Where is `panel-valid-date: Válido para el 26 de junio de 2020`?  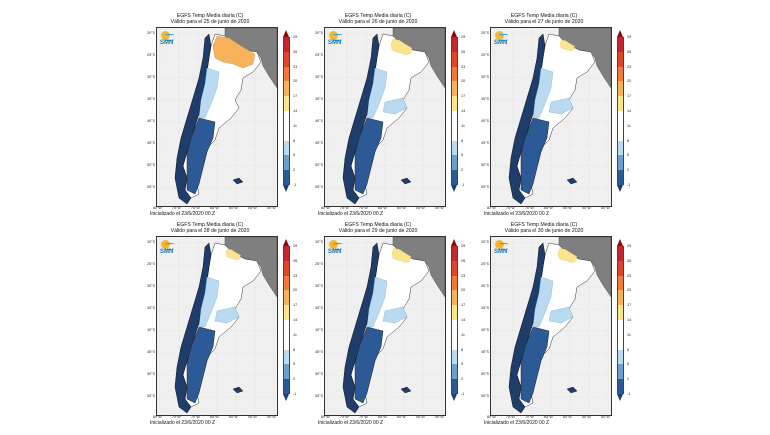
panel-valid-date: Válido para el 26 de junio de 2020 is located at coordinates (378, 22).